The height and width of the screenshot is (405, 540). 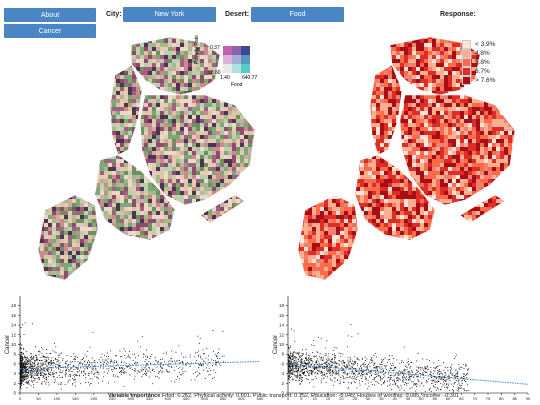 What do you see at coordinates (421, 398) in the screenshot?
I see `x-tick-label: 50` at bounding box center [421, 398].